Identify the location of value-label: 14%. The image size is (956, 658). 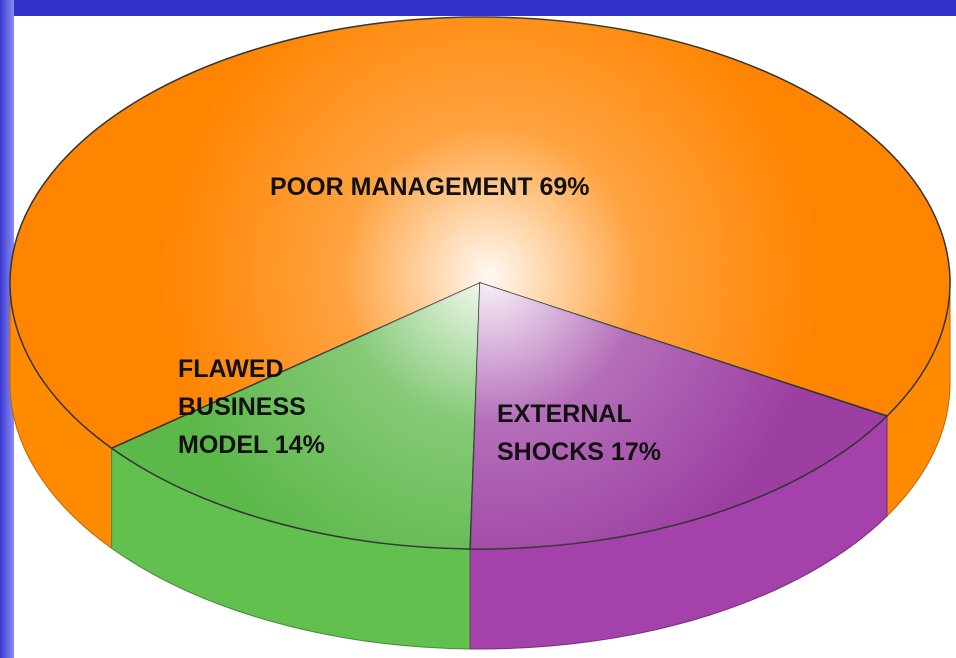
(299, 445).